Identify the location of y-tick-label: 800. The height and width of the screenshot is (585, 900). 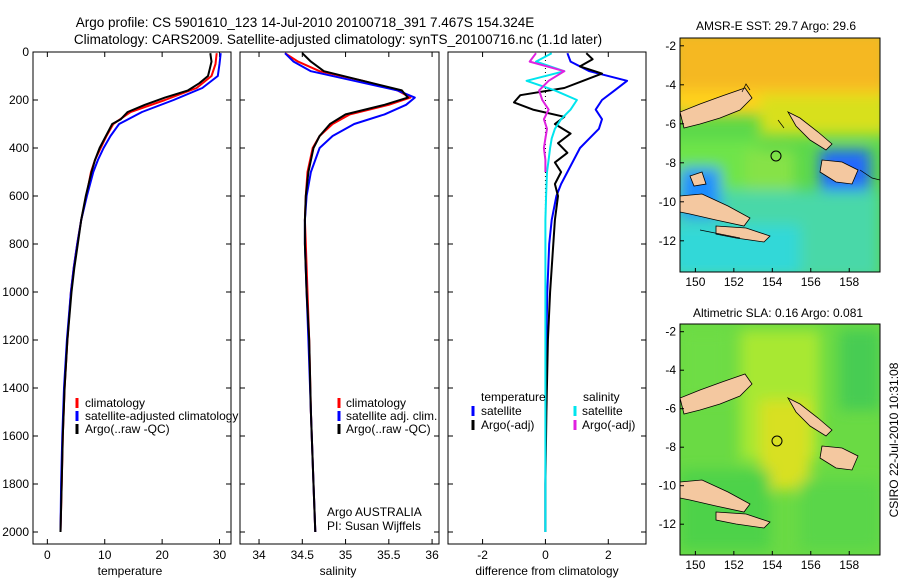
(19, 244).